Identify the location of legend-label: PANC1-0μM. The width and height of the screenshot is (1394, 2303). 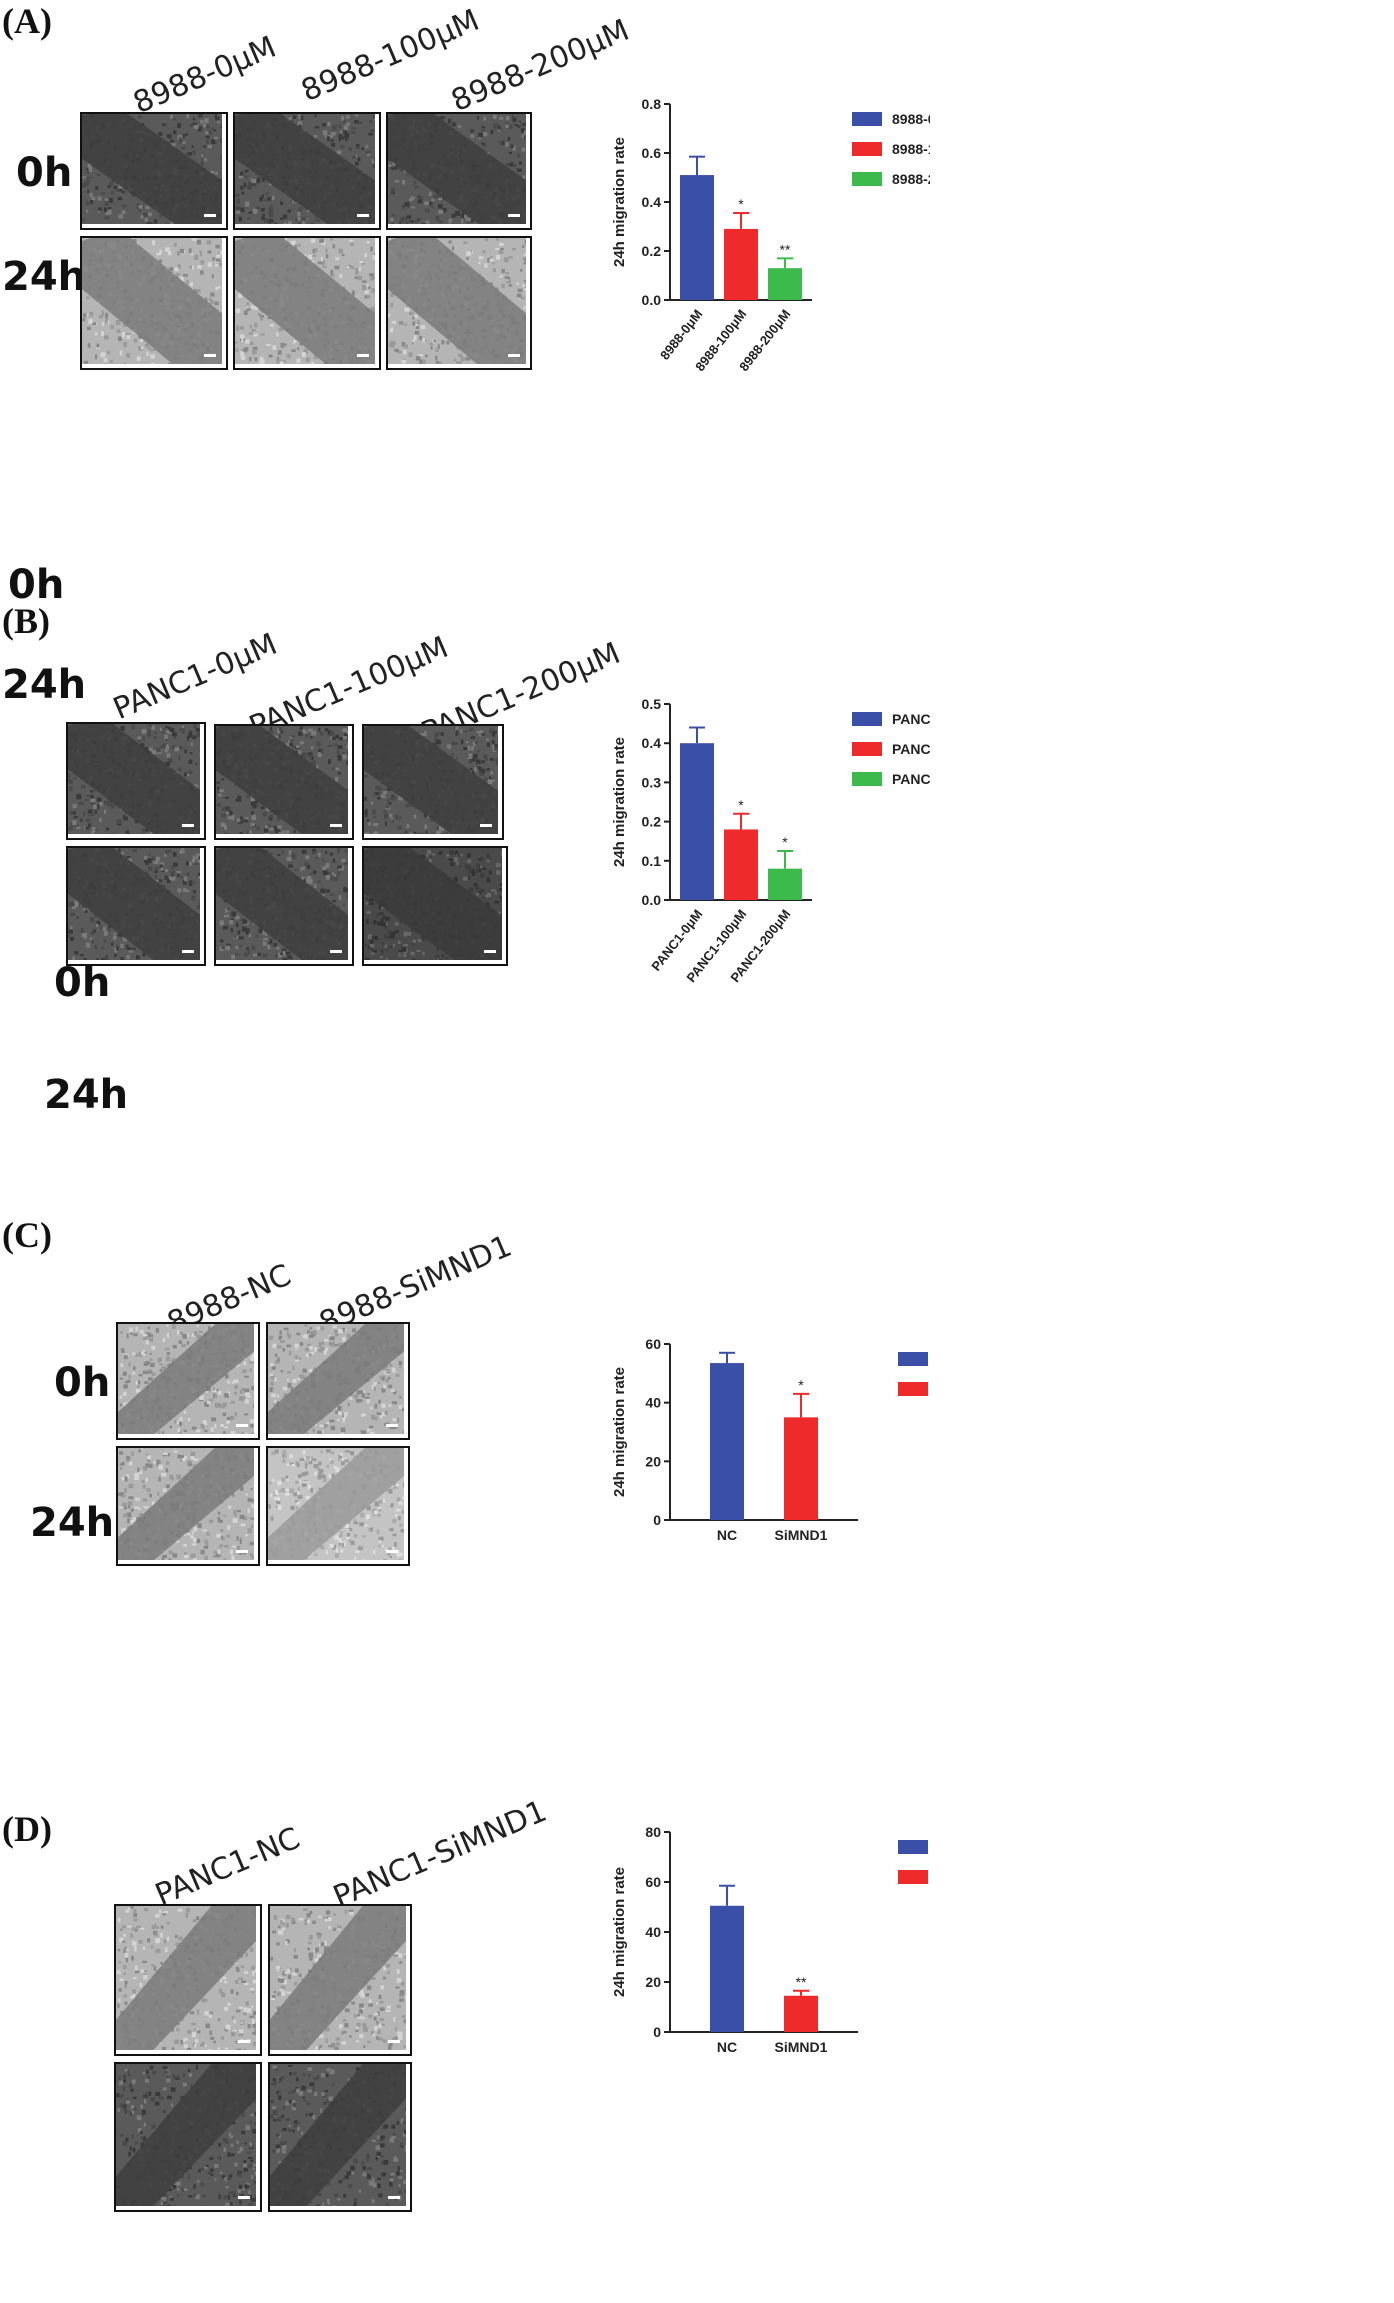
(911, 719).